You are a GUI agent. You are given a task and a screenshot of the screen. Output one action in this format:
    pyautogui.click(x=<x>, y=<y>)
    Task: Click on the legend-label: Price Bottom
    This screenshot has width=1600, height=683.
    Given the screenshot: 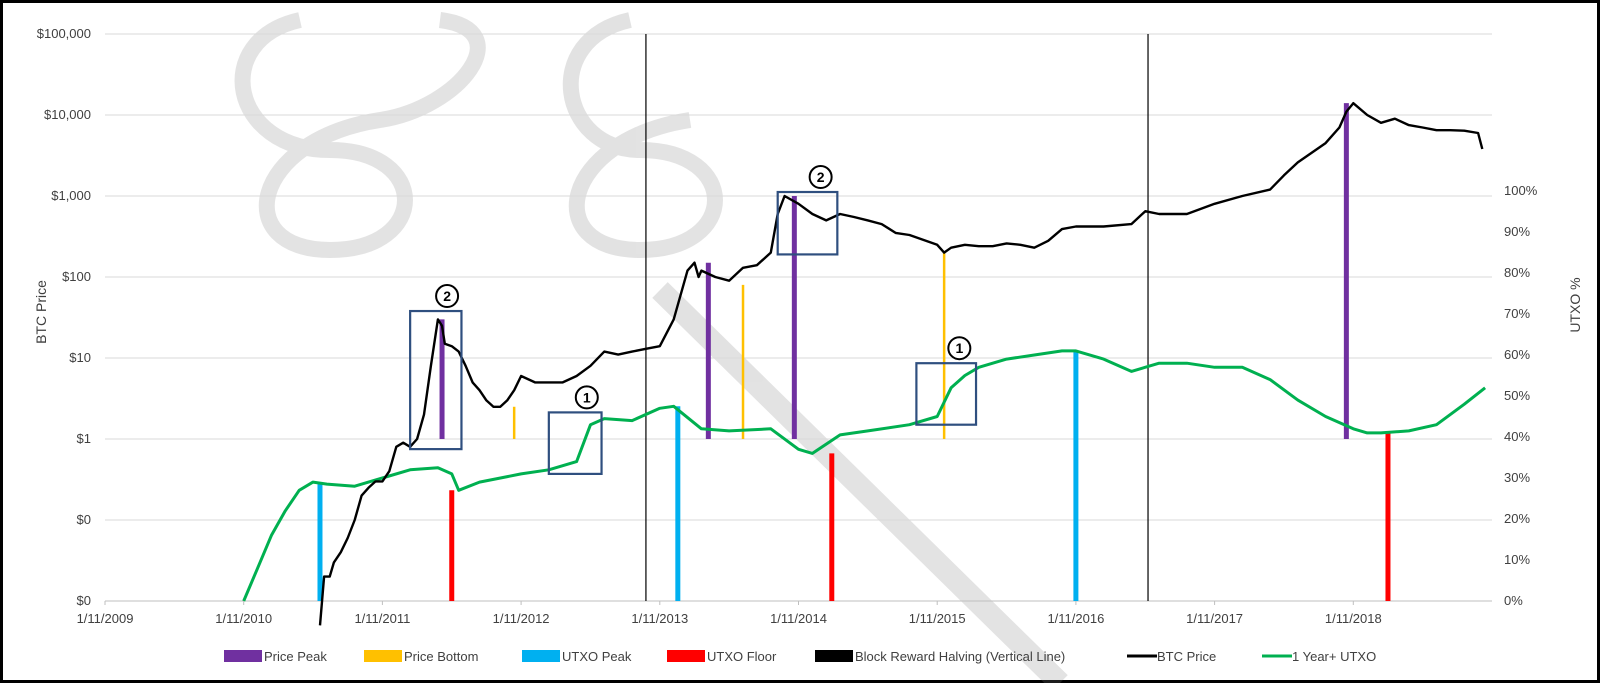 What is the action you would take?
    pyautogui.click(x=441, y=656)
    